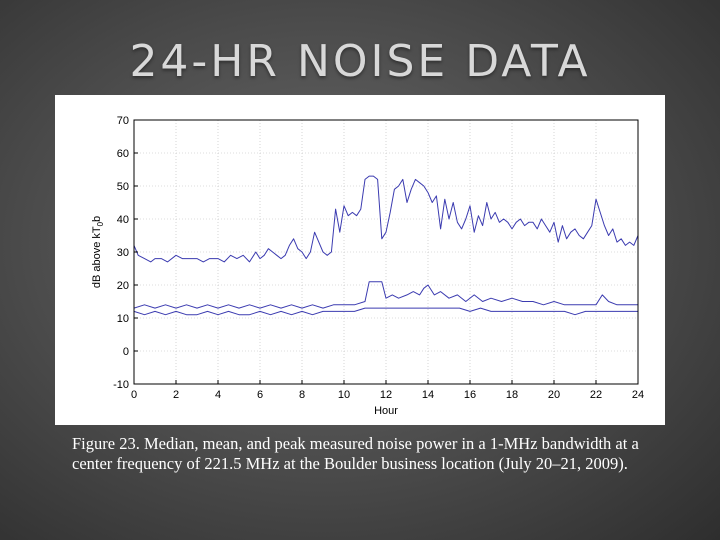  Describe the element at coordinates (385, 311) in the screenshot. I see `median-series-line` at that location.